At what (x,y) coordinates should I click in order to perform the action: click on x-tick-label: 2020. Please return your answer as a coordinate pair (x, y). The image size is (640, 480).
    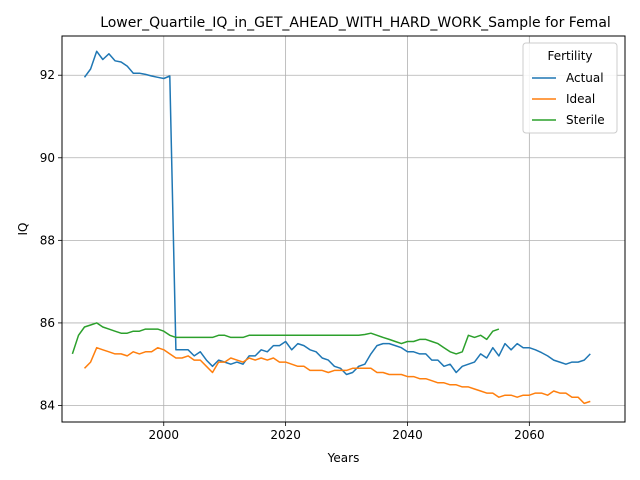
    Looking at the image, I should click on (285, 435).